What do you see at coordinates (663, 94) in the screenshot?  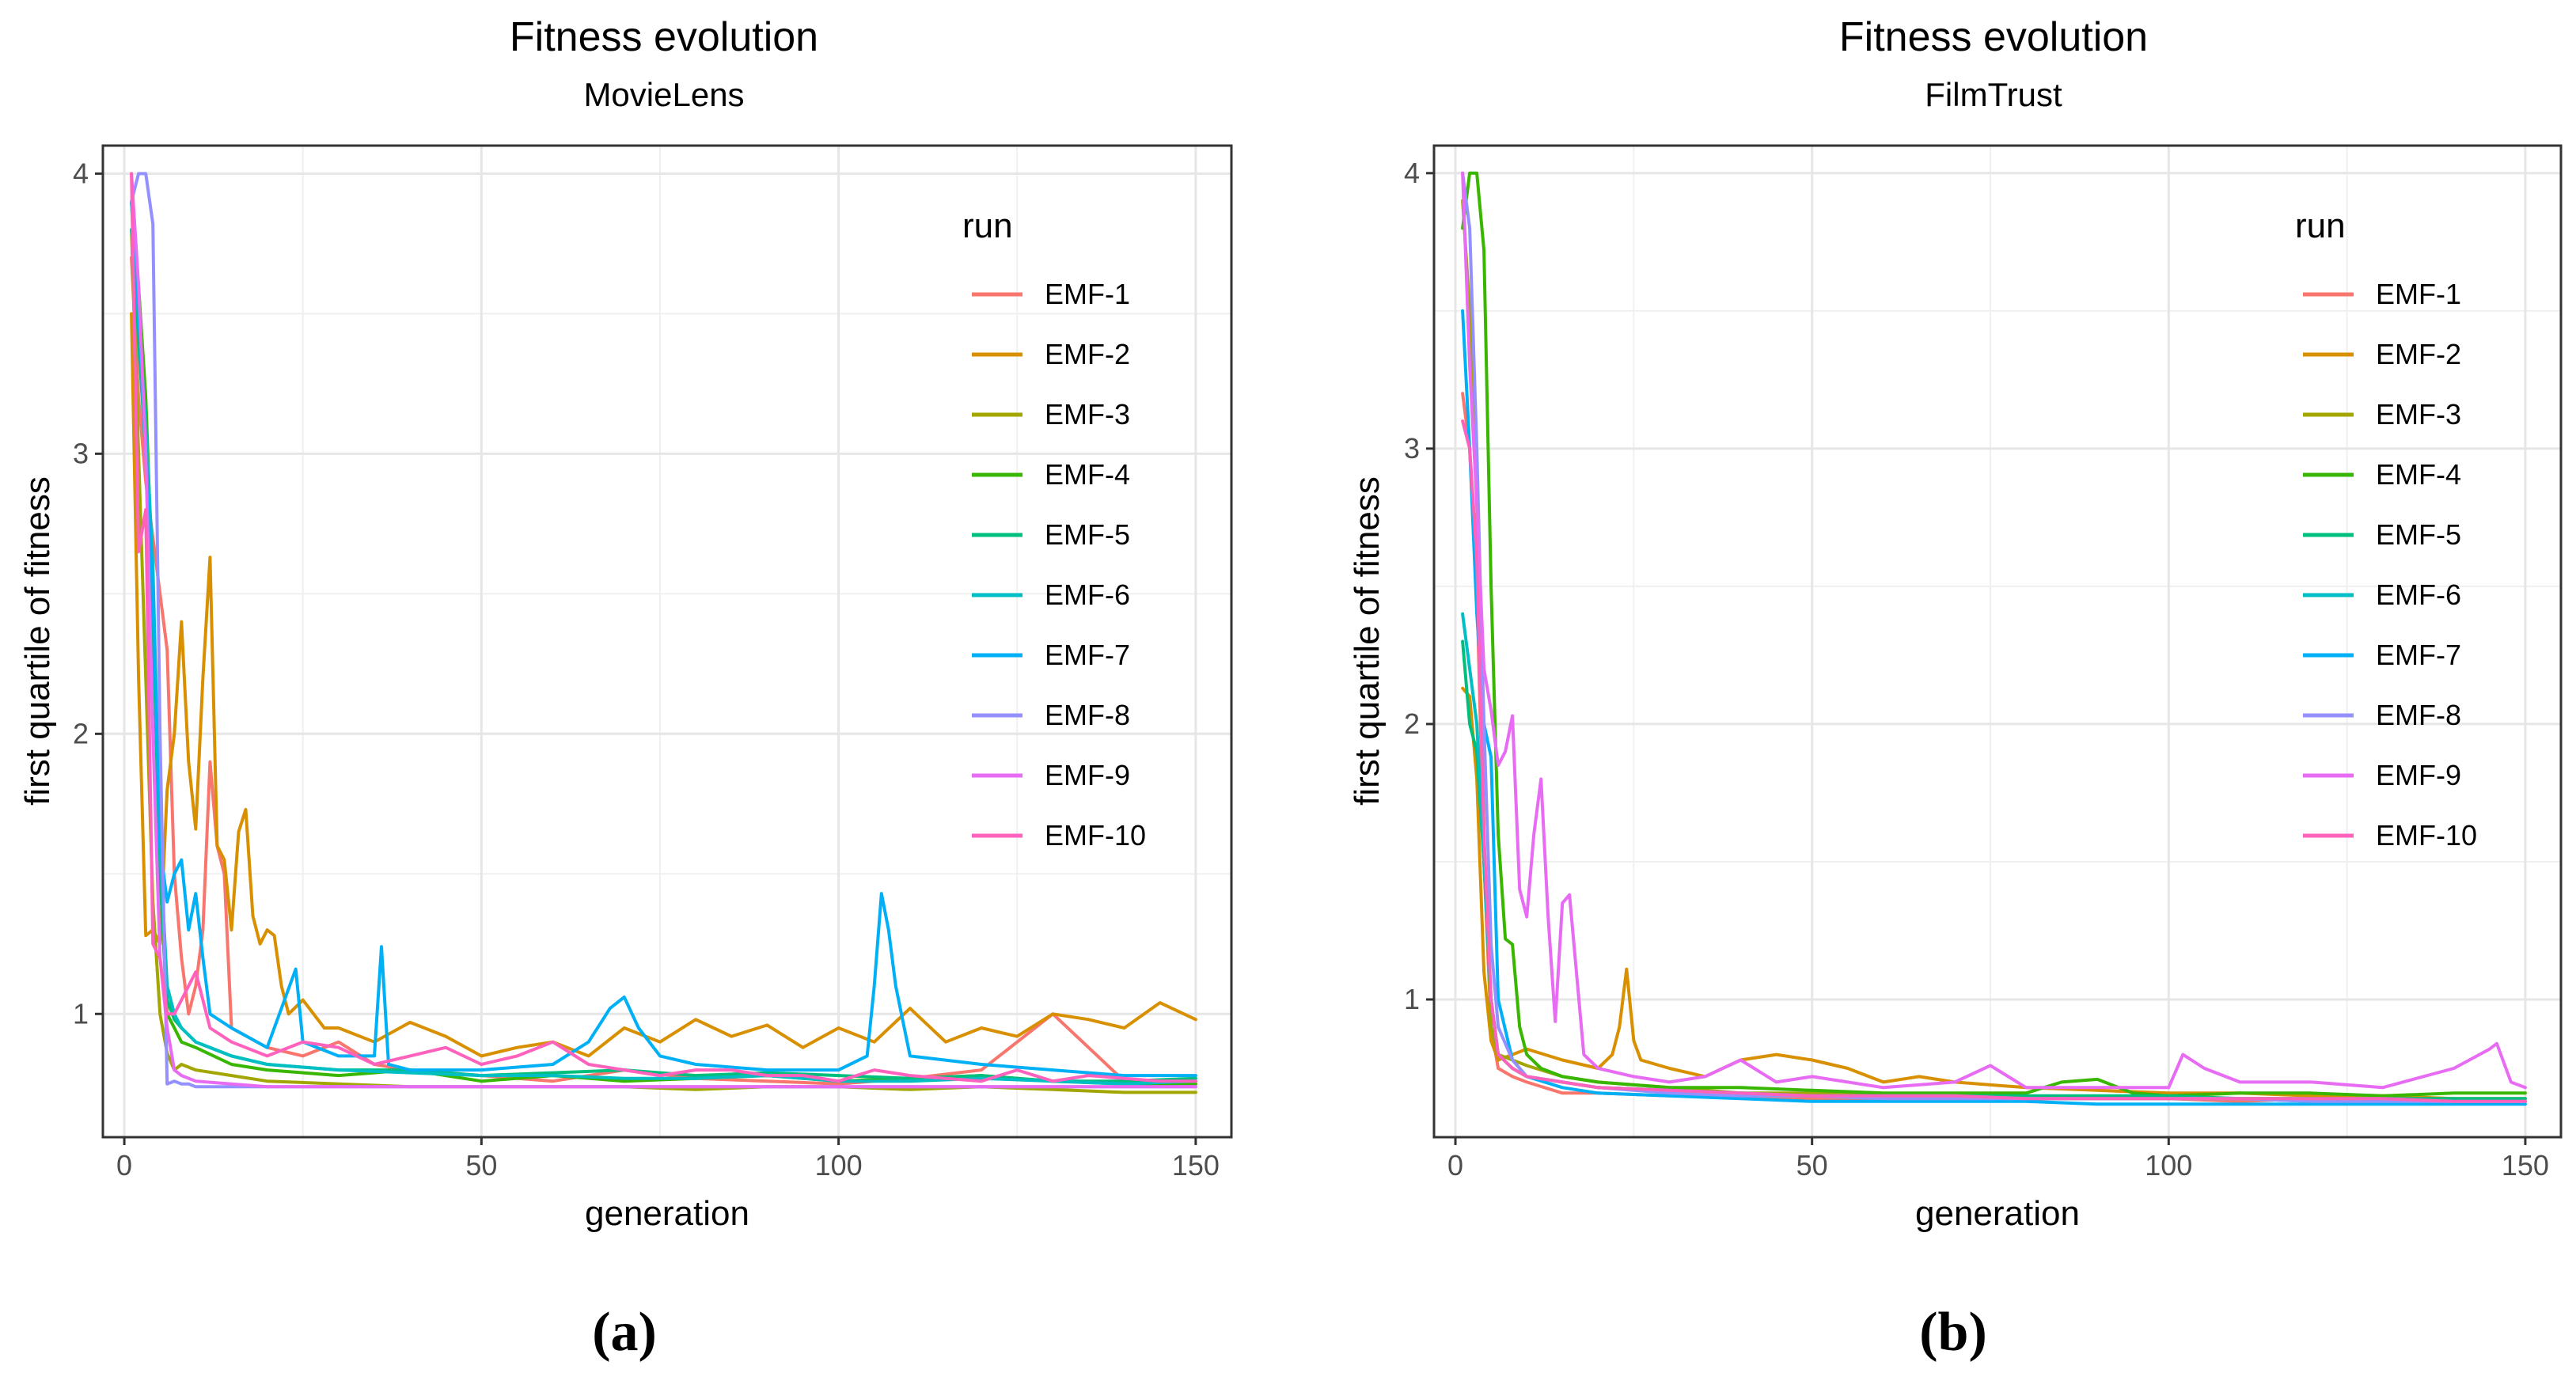 I see `chart-subtitle: MovieLens` at bounding box center [663, 94].